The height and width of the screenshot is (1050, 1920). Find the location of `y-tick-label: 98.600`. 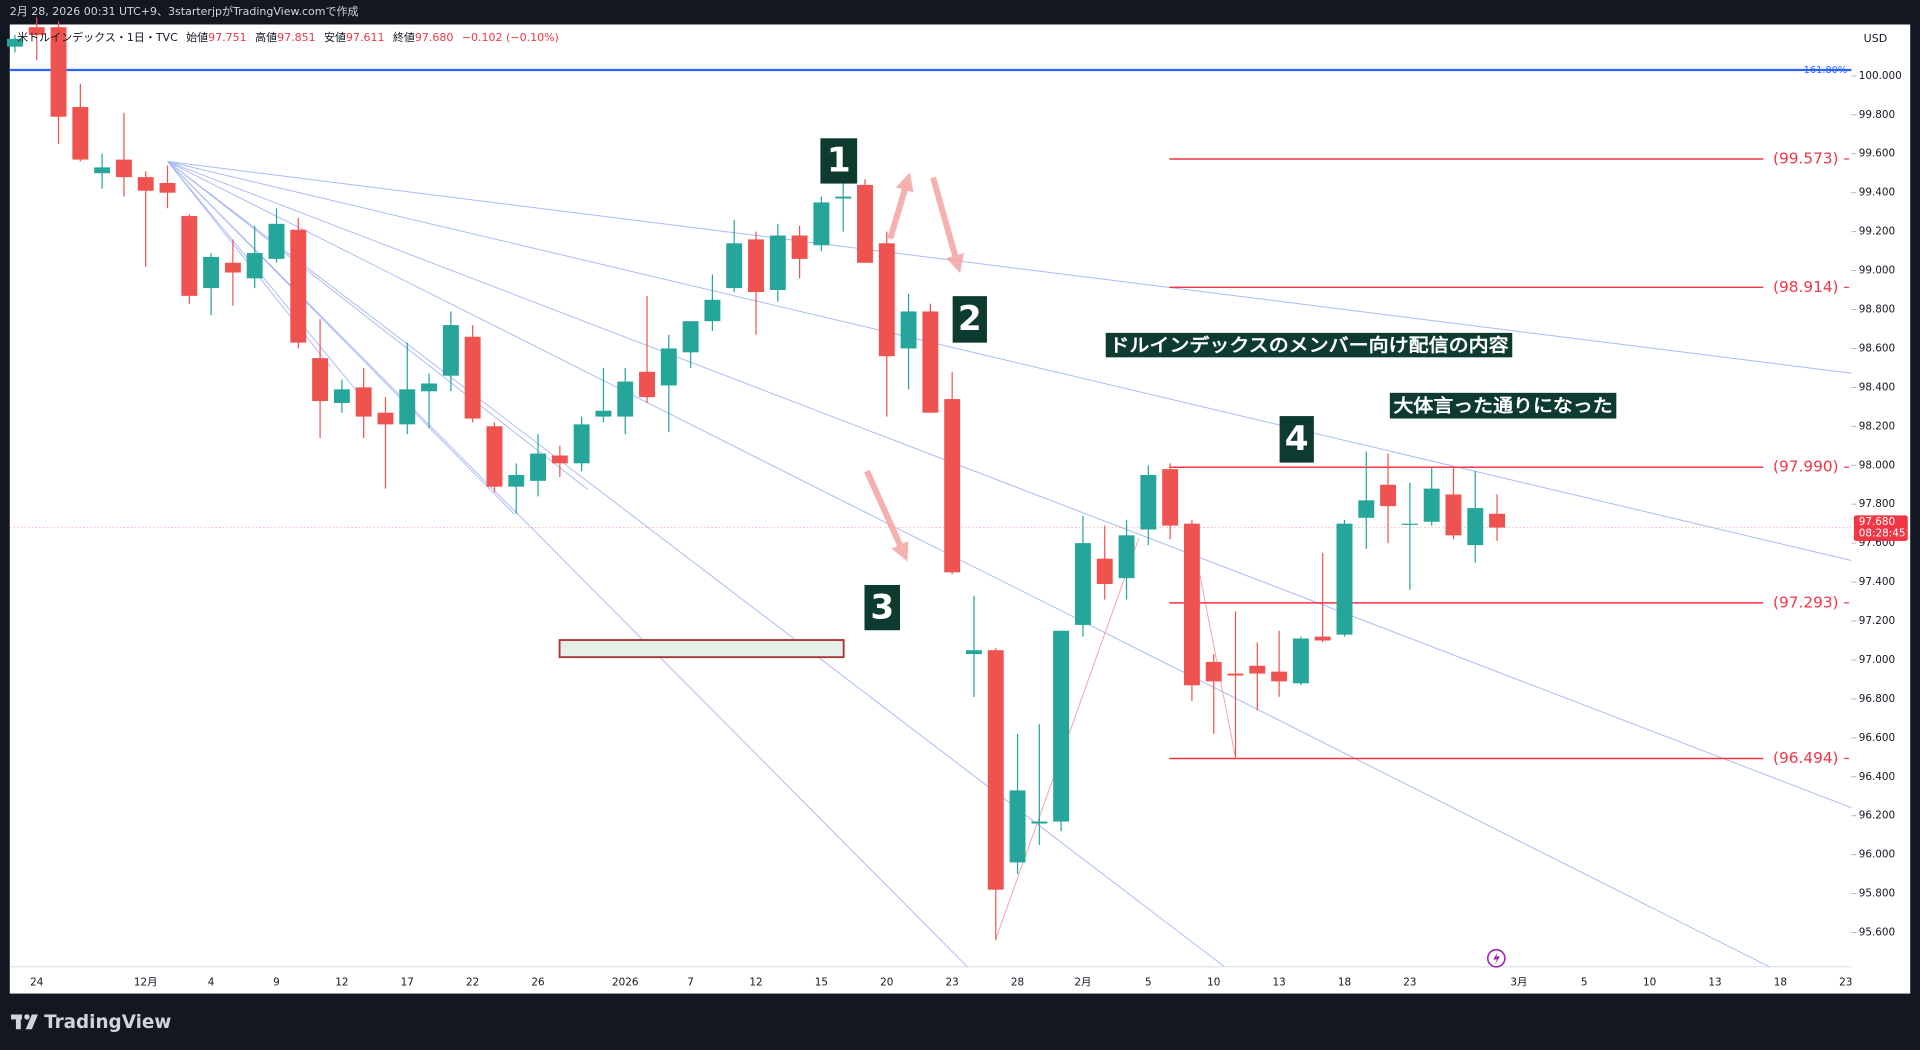

y-tick-label: 98.600 is located at coordinates (1877, 348).